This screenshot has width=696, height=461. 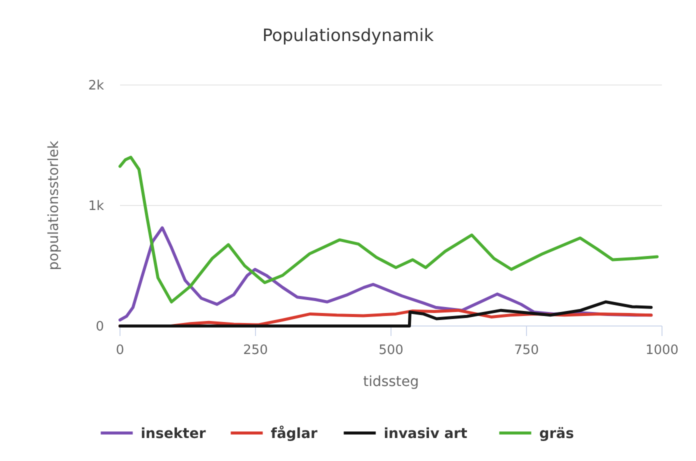 What do you see at coordinates (96, 86) in the screenshot?
I see `y-tick-label: 2k` at bounding box center [96, 86].